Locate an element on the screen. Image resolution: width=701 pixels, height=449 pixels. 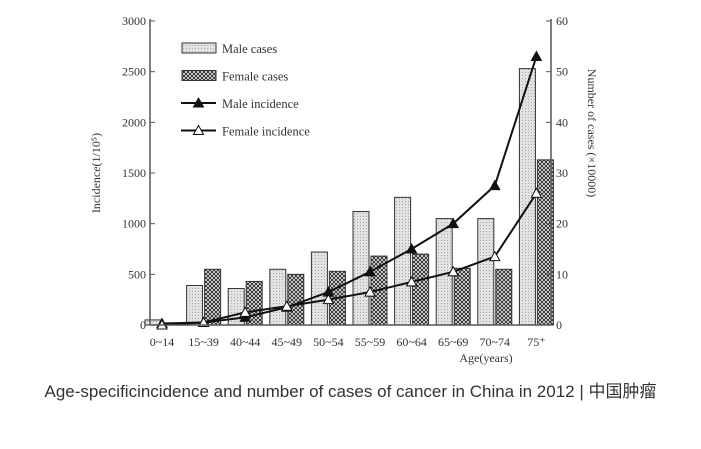
y2-tick-label: 20 is located at coordinates (562, 224).